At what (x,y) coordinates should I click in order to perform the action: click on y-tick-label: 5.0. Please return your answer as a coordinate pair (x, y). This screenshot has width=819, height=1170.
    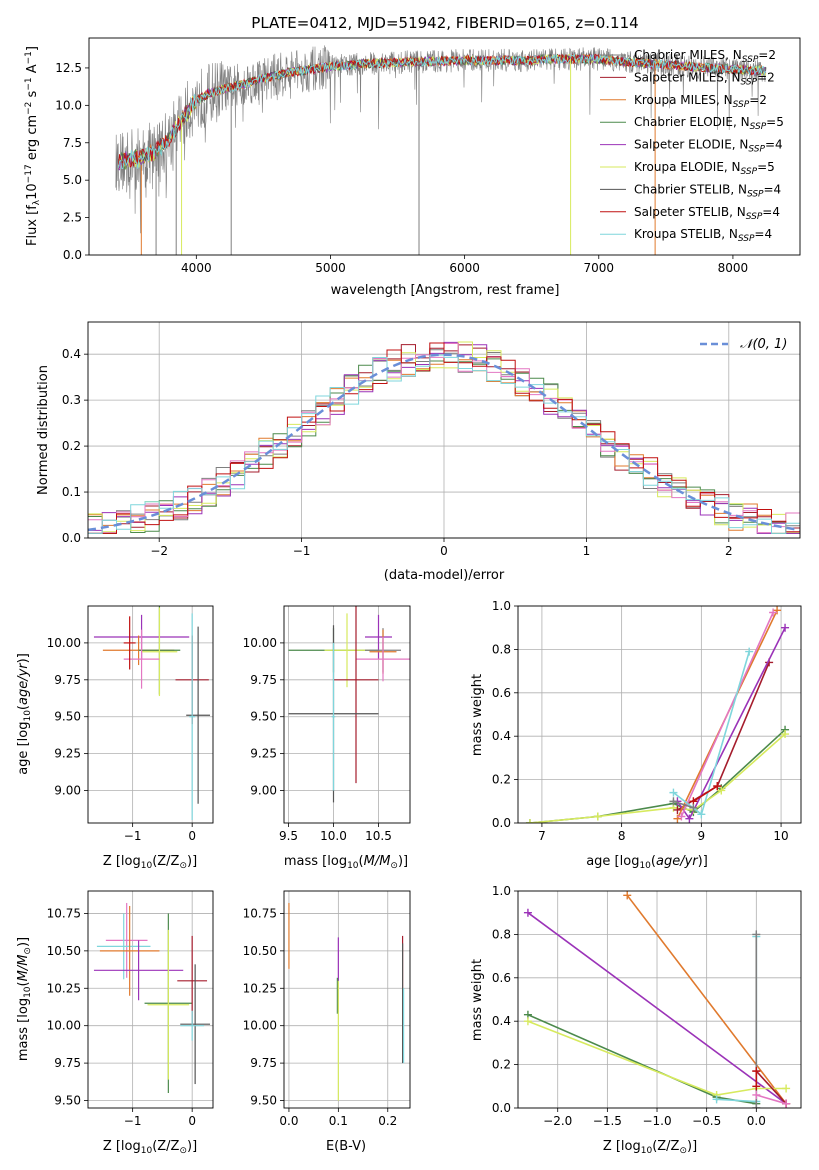
    Looking at the image, I should click on (72, 180).